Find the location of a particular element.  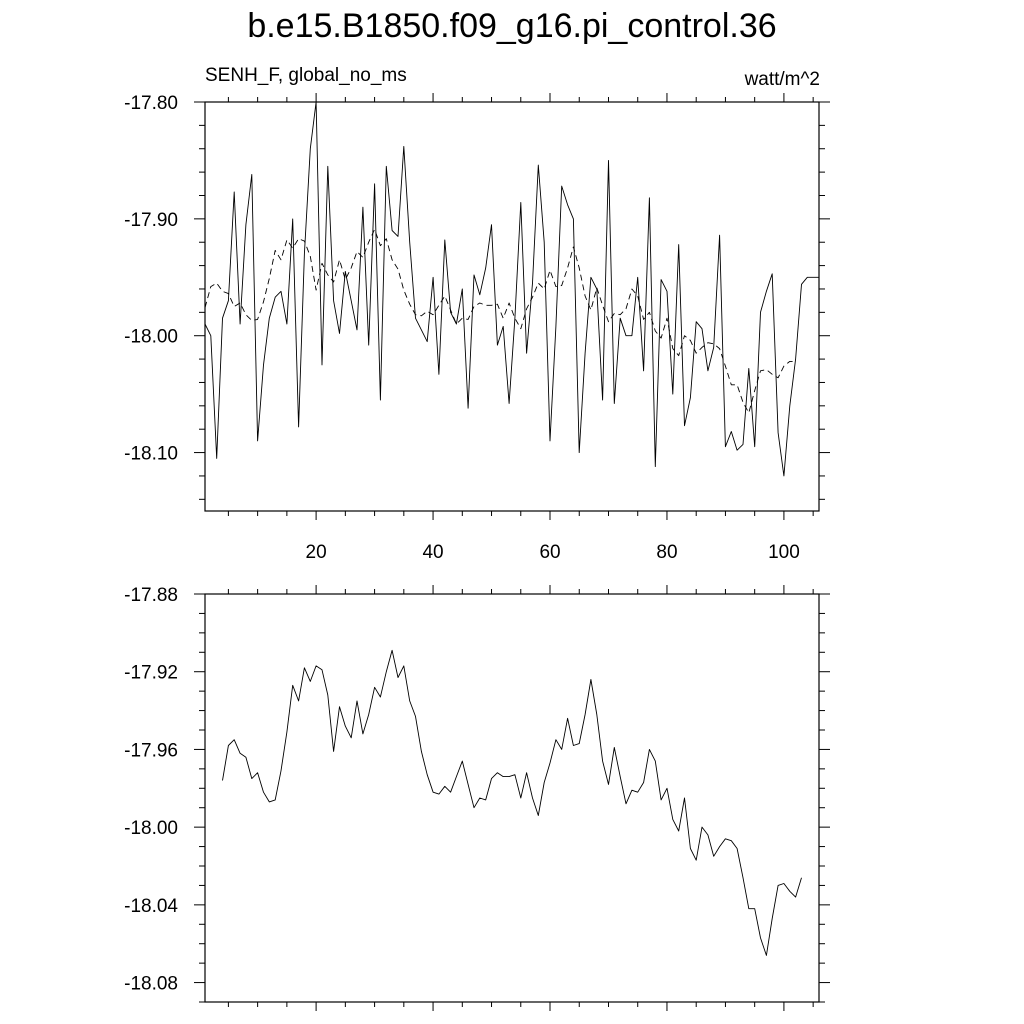

x-tick-label: 60 is located at coordinates (549, 552).